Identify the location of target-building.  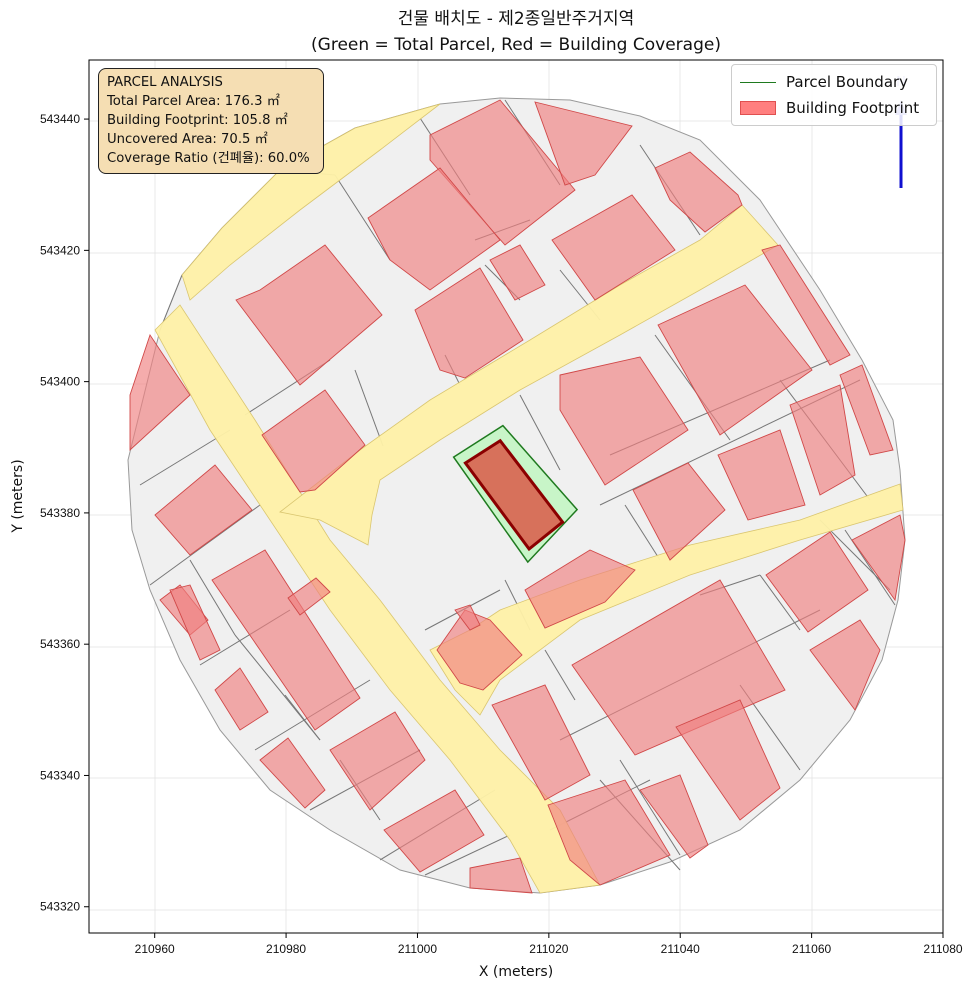
(514, 495).